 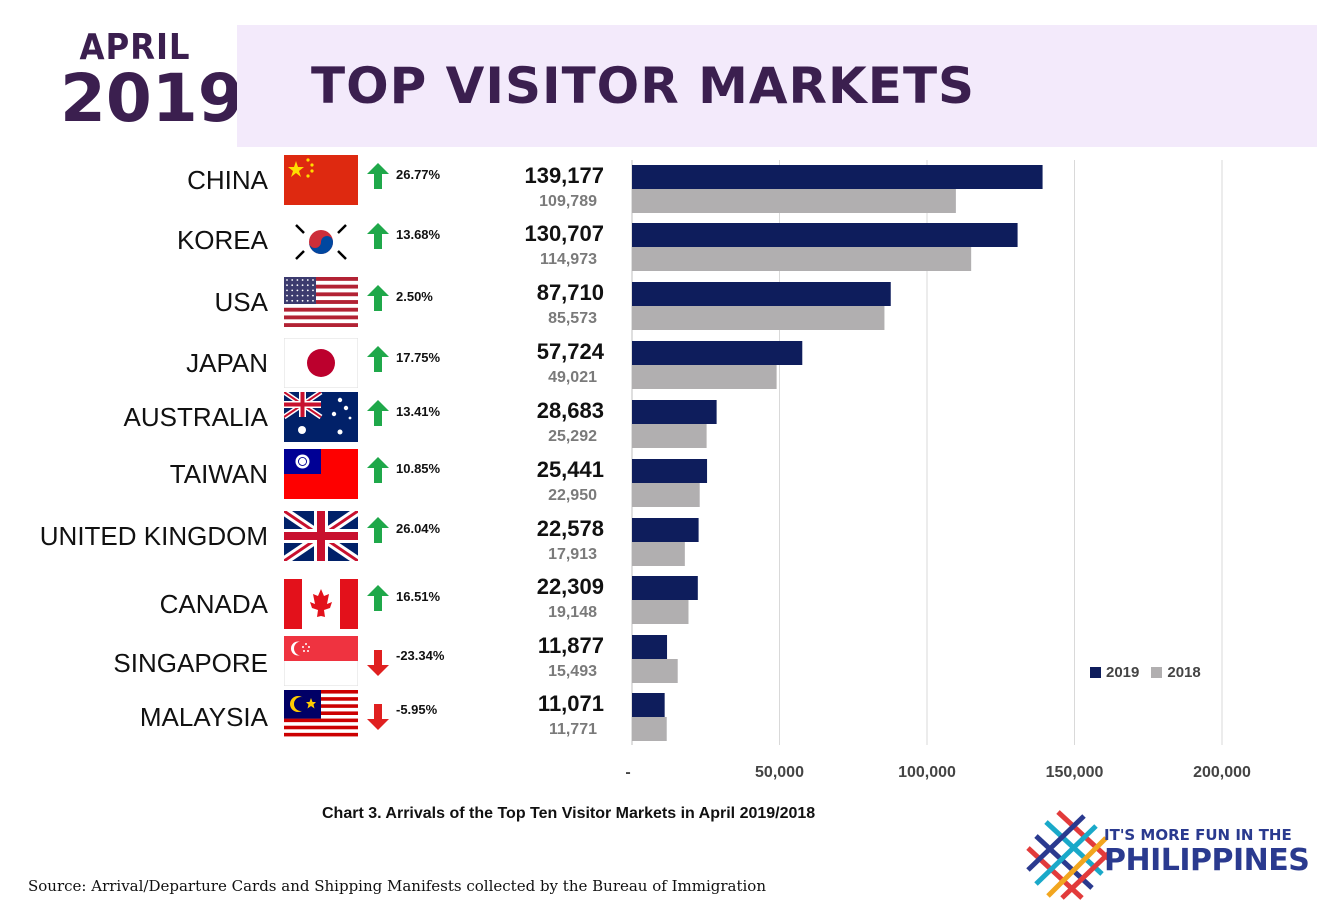 I want to click on legend-label-2019: 2019, so click(x=1123, y=672).